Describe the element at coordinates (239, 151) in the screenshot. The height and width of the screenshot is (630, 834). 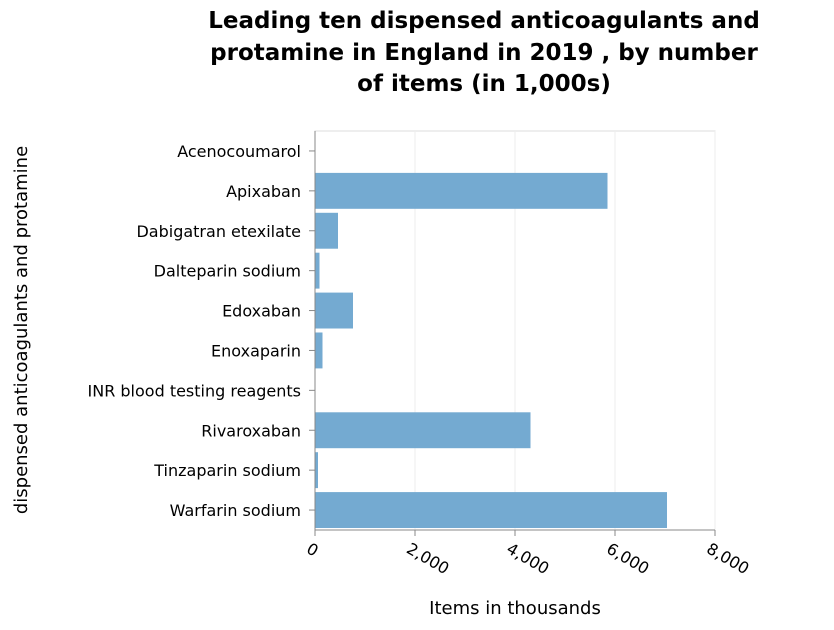
I see `category-label-0: Acenocoumarol` at that location.